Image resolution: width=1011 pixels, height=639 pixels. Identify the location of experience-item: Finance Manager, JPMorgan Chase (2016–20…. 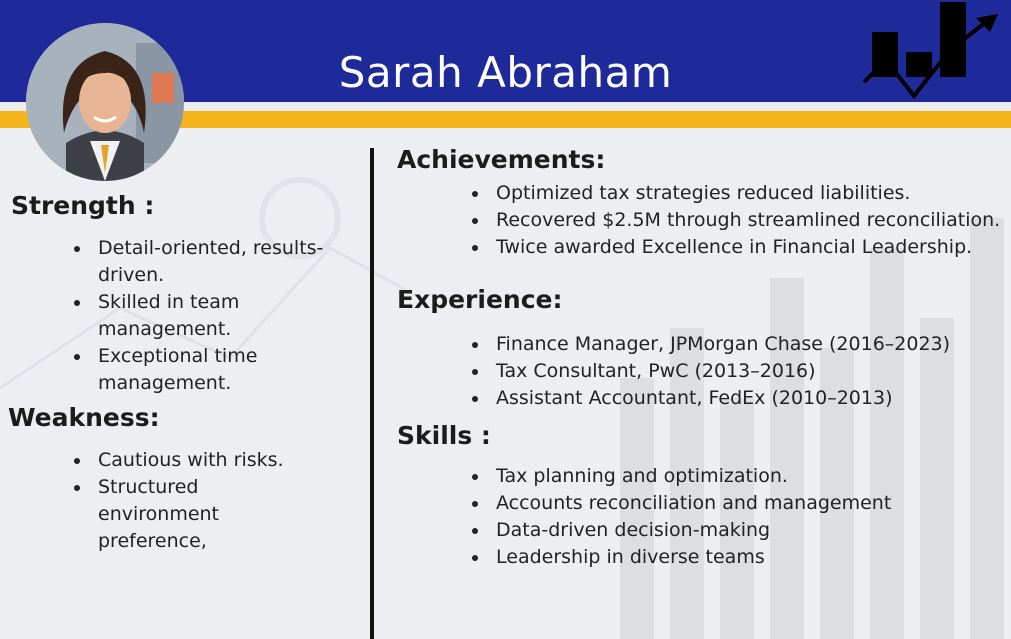
(735, 344).